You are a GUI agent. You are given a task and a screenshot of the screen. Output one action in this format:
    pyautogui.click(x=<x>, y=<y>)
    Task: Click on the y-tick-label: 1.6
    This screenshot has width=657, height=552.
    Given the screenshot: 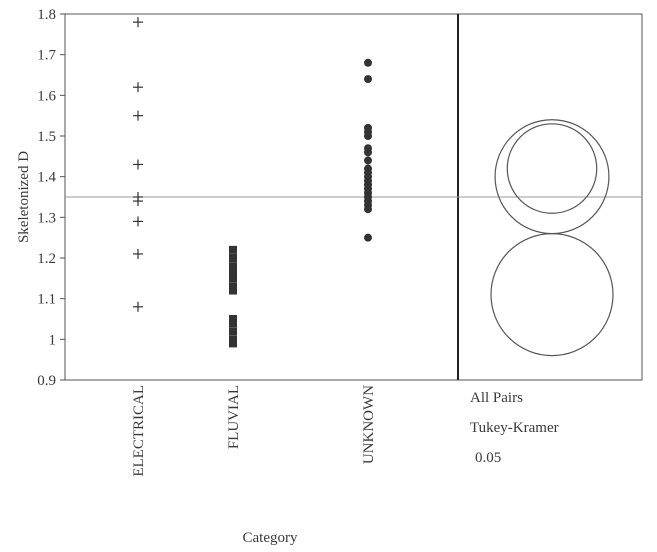 What is the action you would take?
    pyautogui.click(x=46, y=96)
    